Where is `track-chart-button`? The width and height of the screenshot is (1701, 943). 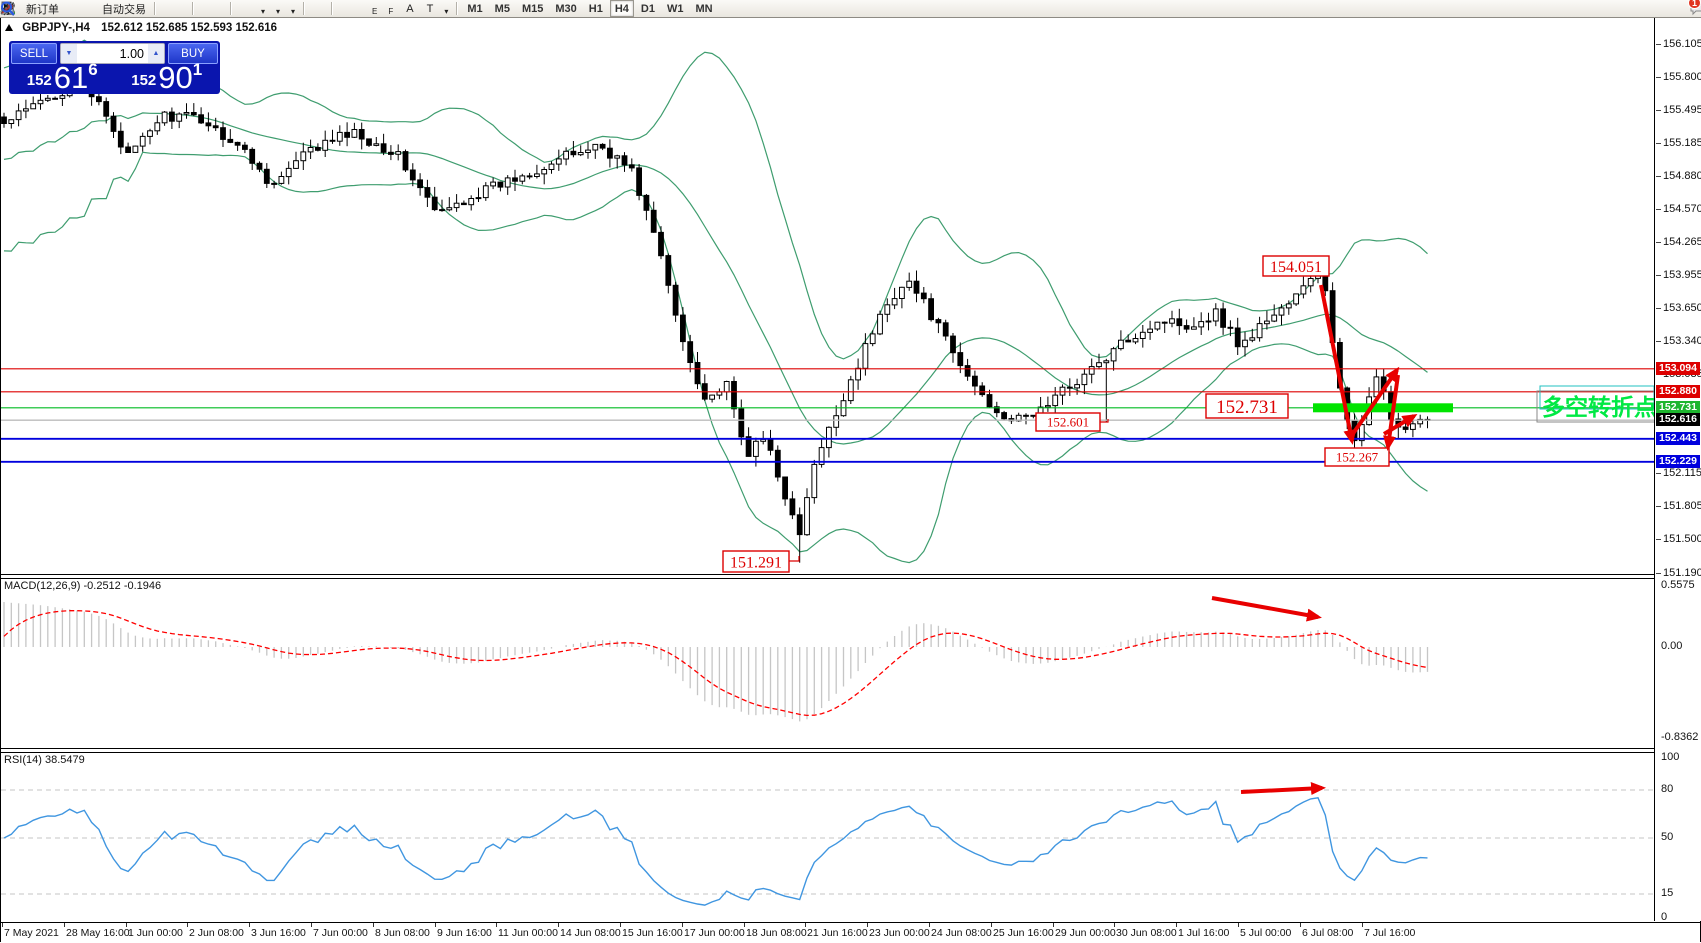 track-chart-button is located at coordinates (127, 8).